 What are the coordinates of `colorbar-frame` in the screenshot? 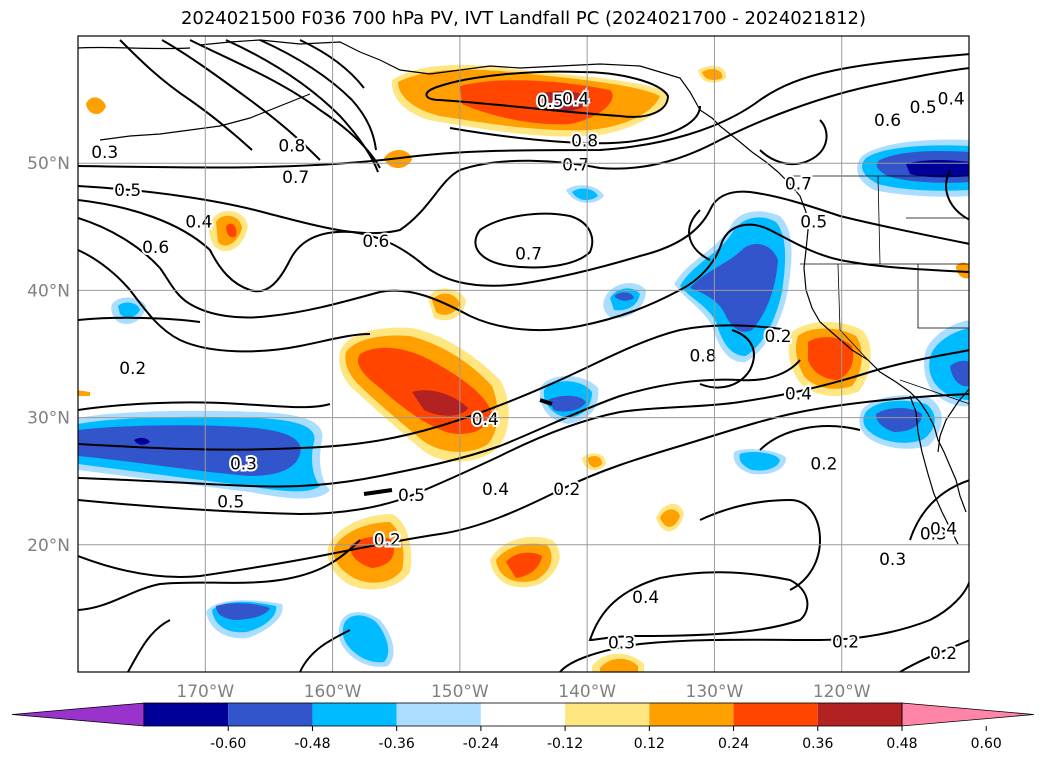 It's located at (523, 714).